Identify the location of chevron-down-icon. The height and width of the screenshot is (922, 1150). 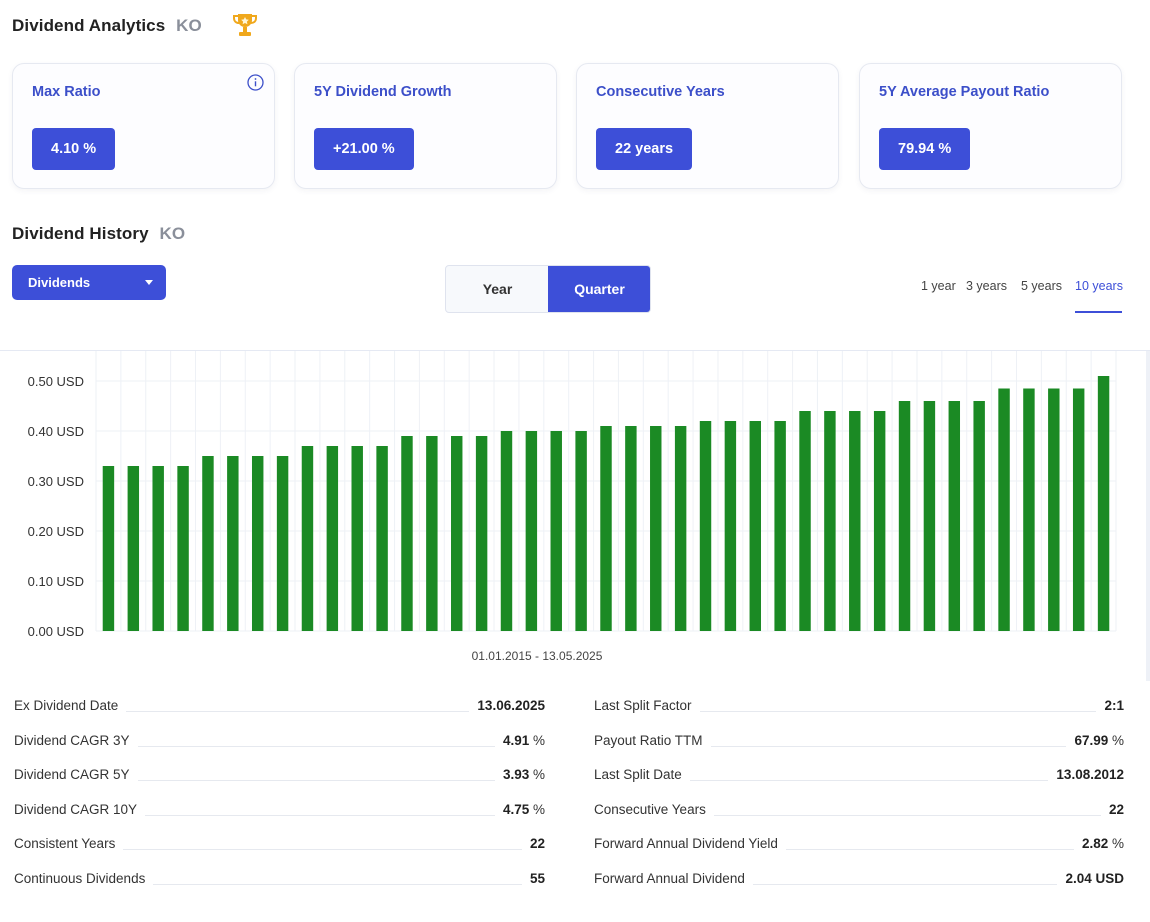
(149, 282).